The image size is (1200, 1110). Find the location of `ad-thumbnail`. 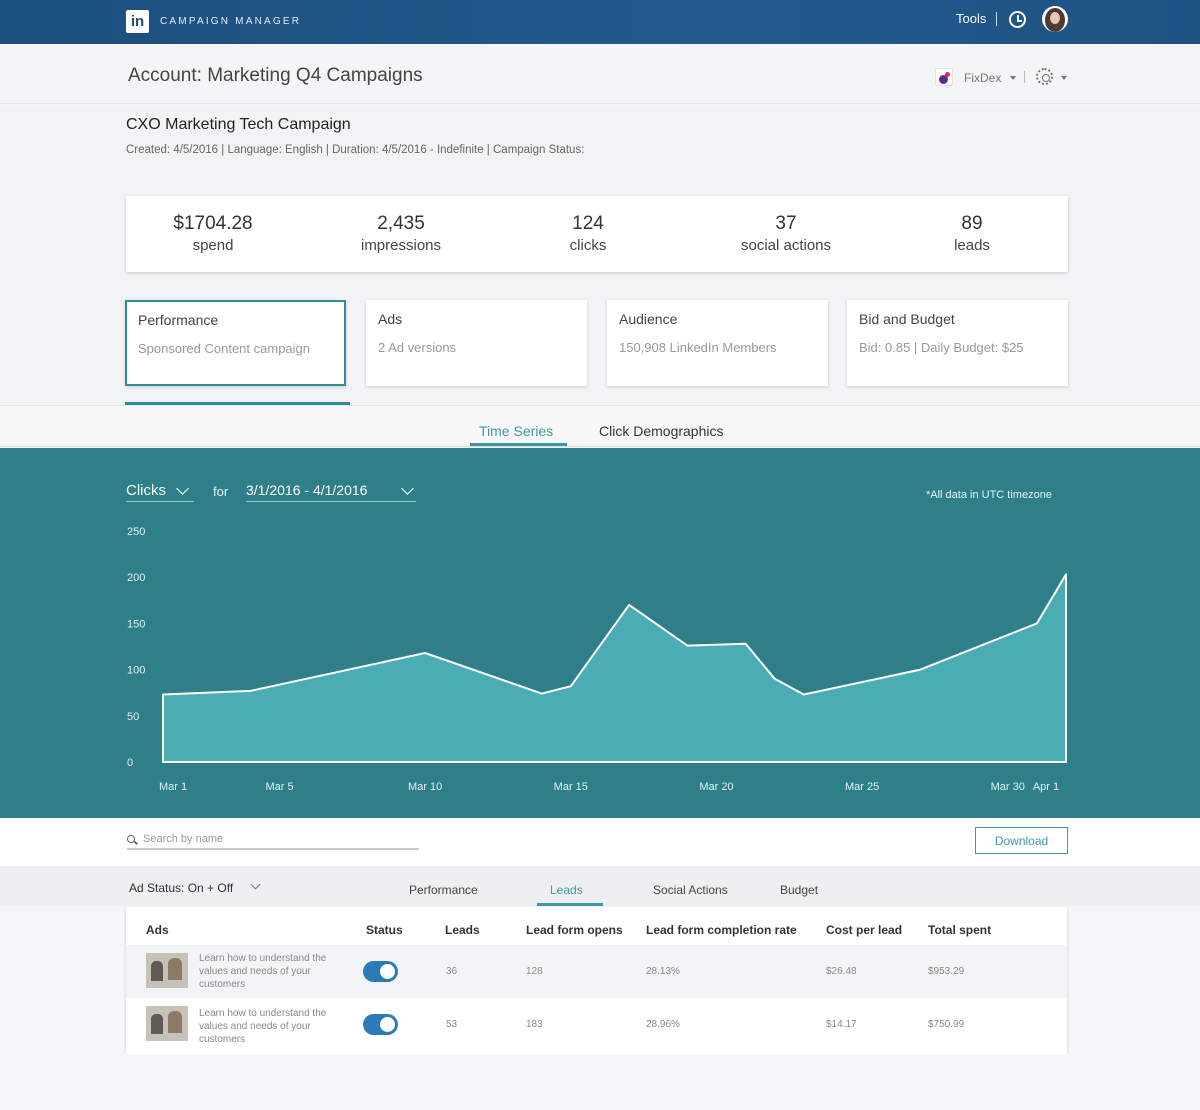

ad-thumbnail is located at coordinates (167, 1023).